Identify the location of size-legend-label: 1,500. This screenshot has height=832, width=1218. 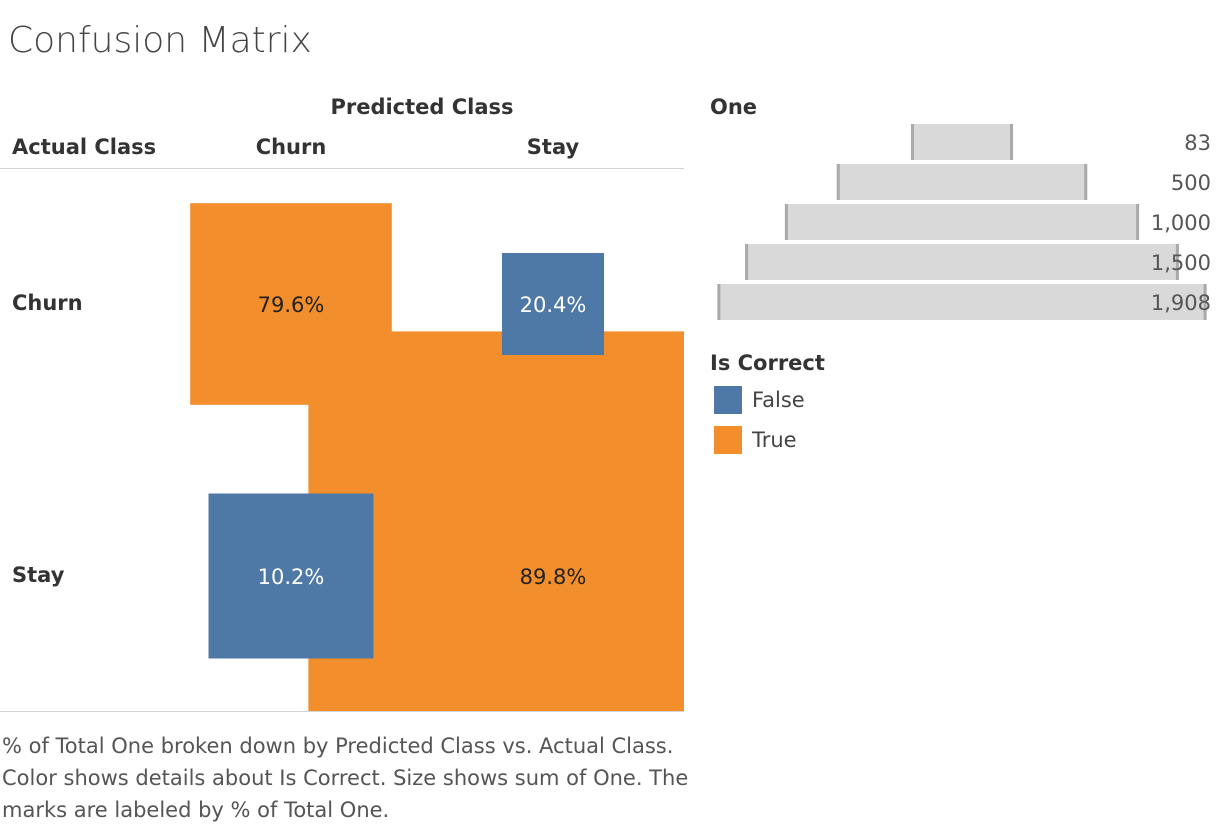
(1181, 263).